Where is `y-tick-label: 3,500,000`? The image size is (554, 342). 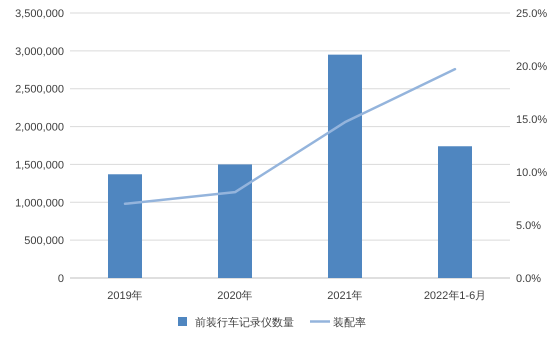 y-tick-label: 3,500,000 is located at coordinates (39, 14).